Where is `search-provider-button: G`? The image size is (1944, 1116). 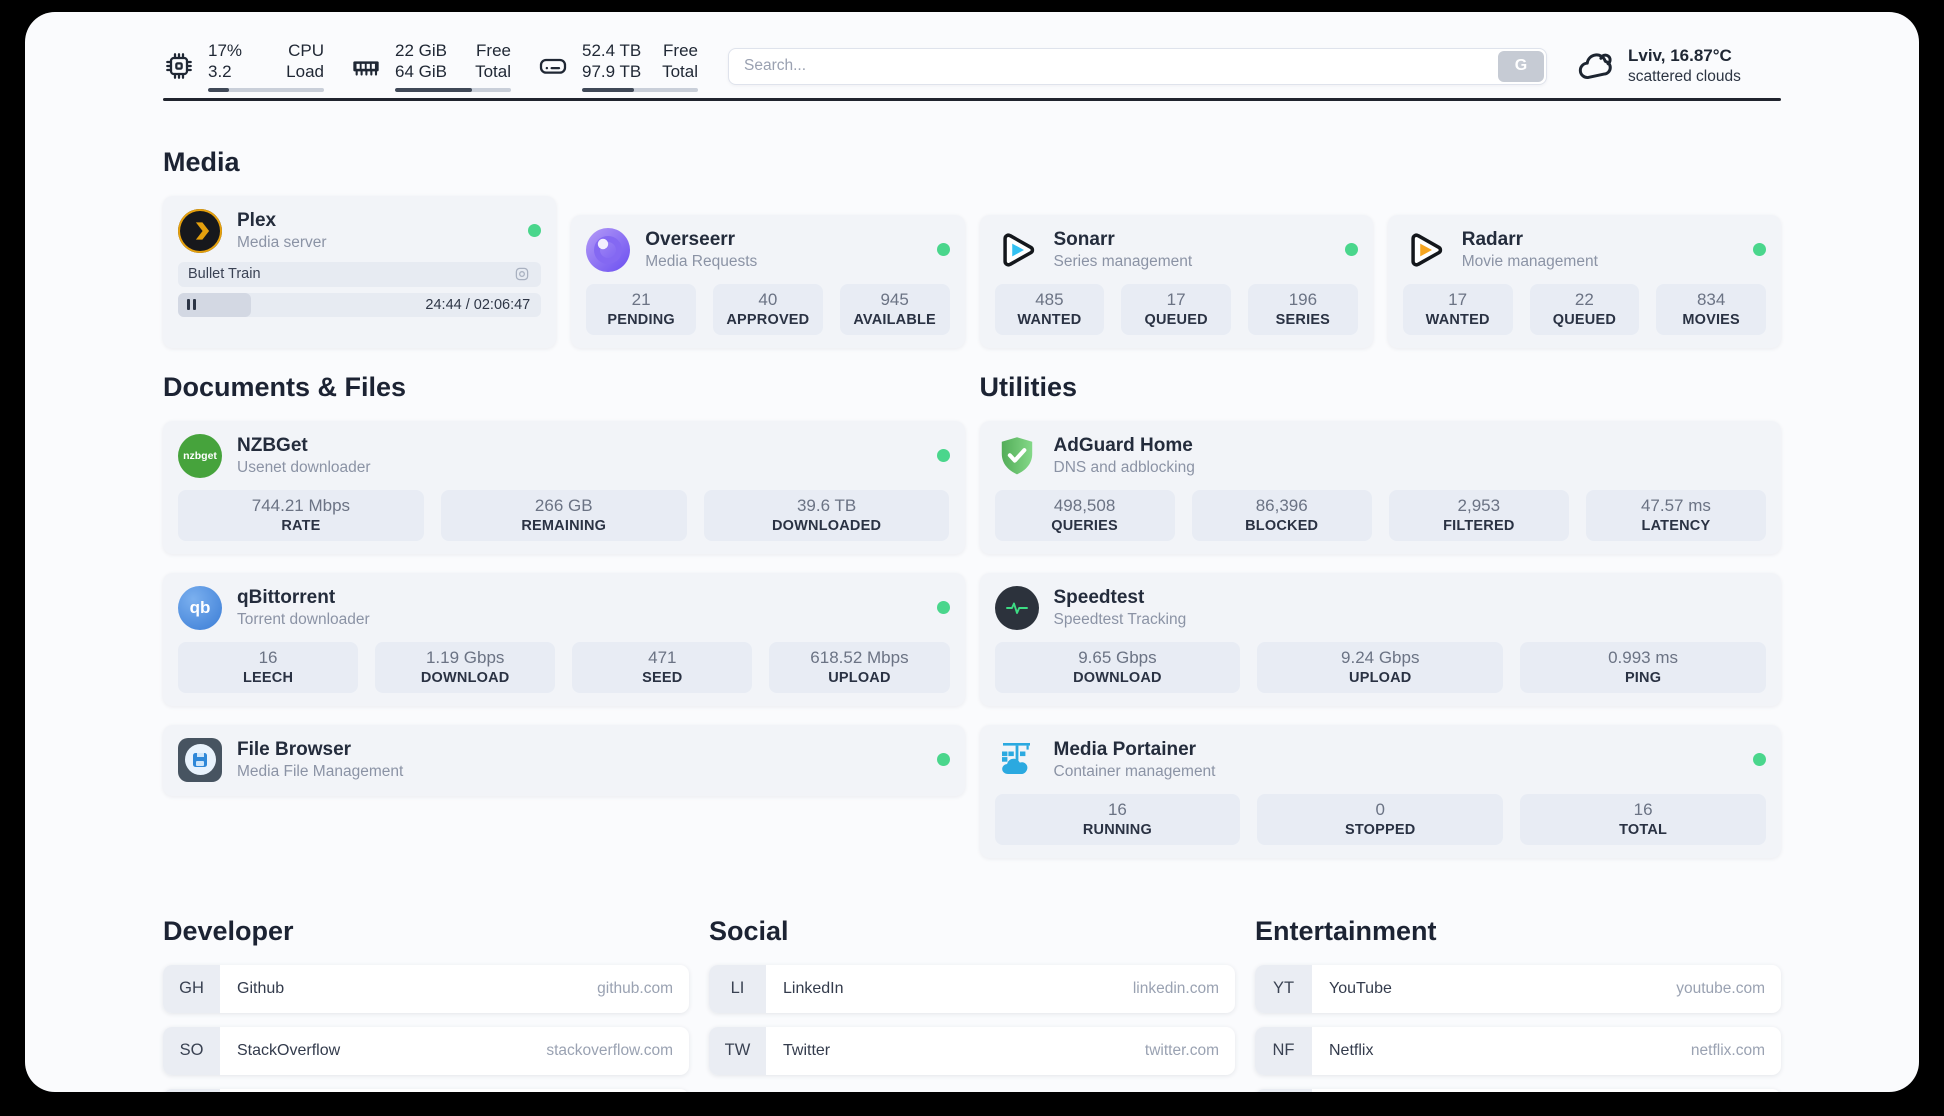
search-provider-button: G is located at coordinates (1521, 66).